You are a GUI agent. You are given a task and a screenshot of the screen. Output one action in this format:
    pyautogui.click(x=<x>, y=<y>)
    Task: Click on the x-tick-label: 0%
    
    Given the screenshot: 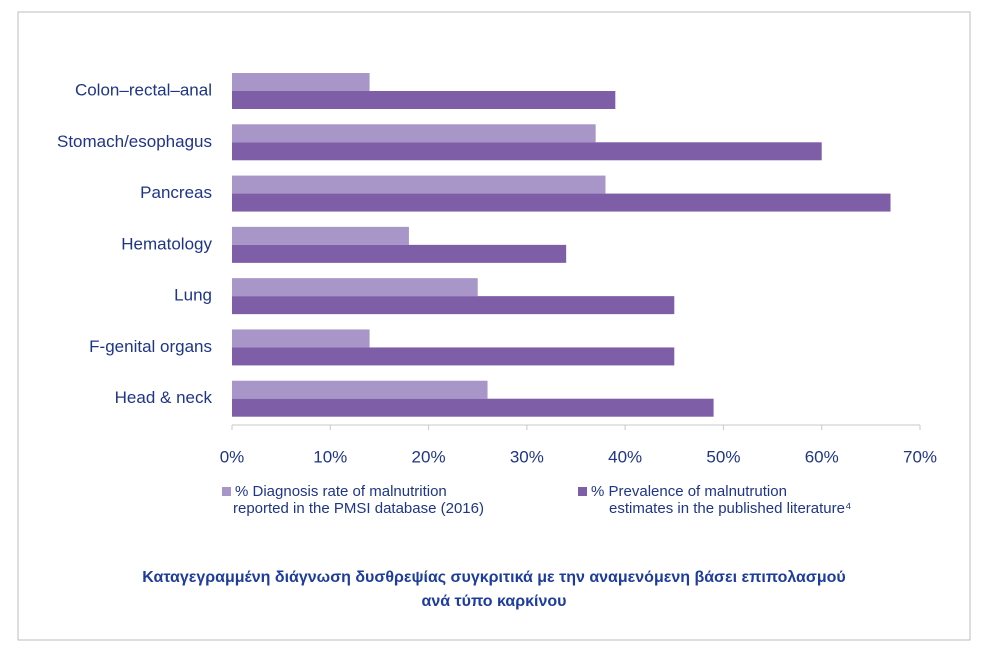 What is the action you would take?
    pyautogui.click(x=232, y=456)
    